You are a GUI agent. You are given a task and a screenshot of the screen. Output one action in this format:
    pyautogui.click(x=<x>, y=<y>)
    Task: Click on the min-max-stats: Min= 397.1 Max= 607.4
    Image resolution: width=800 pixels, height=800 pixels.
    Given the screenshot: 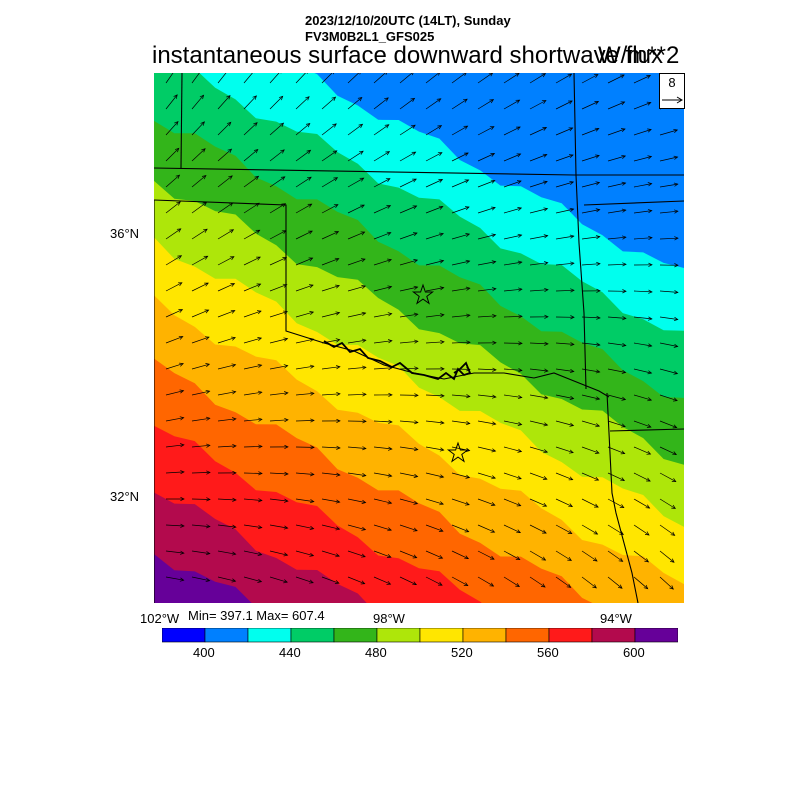 What is the action you would take?
    pyautogui.click(x=256, y=615)
    